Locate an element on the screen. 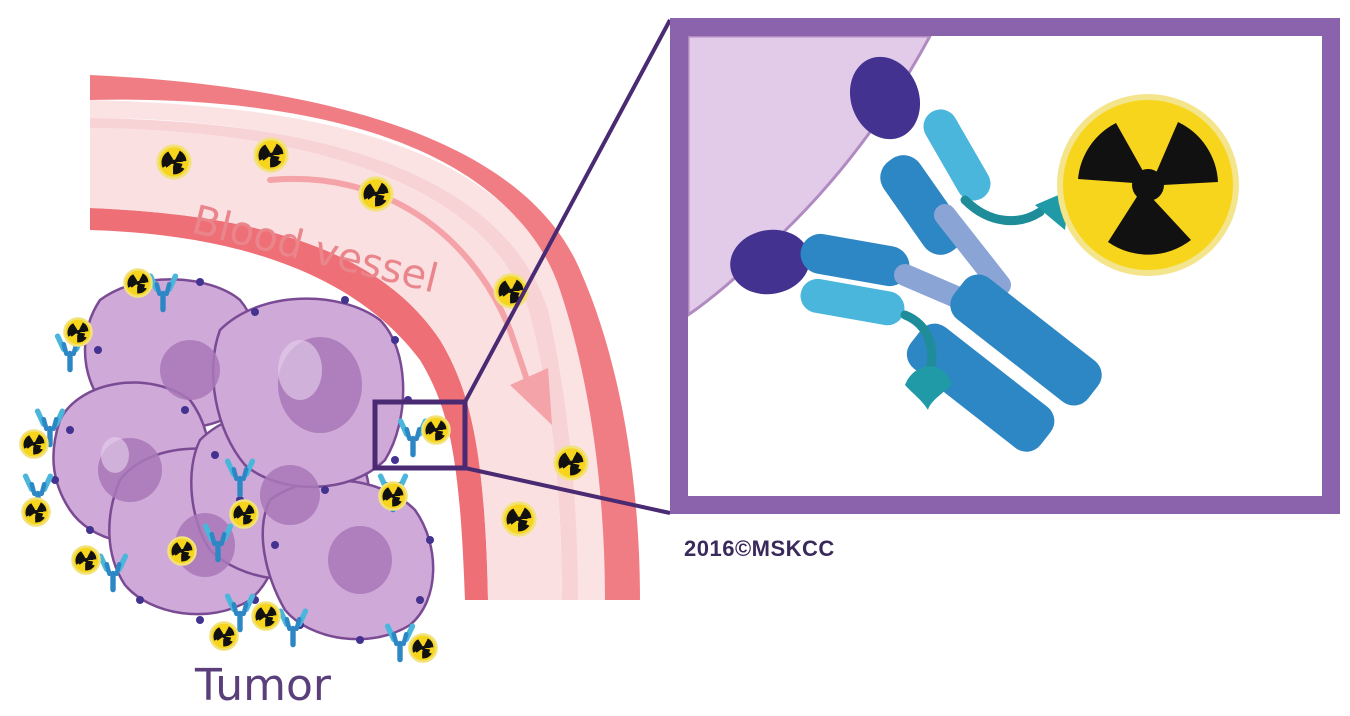  antibody-icon is located at coordinates (951, 280).